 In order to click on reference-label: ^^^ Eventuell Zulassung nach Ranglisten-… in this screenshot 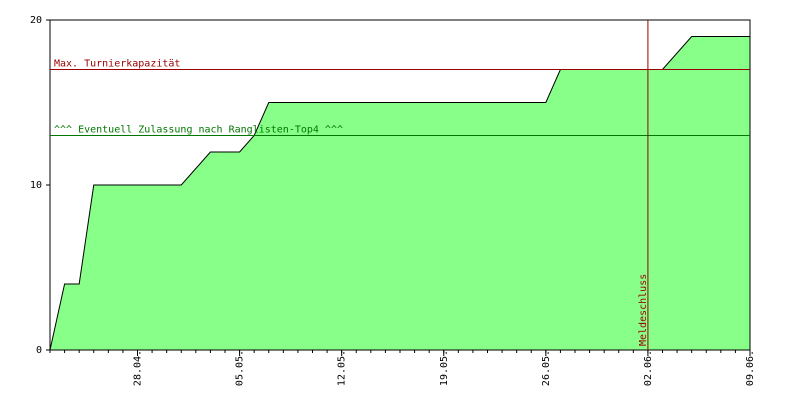, I will do `click(198, 130)`.